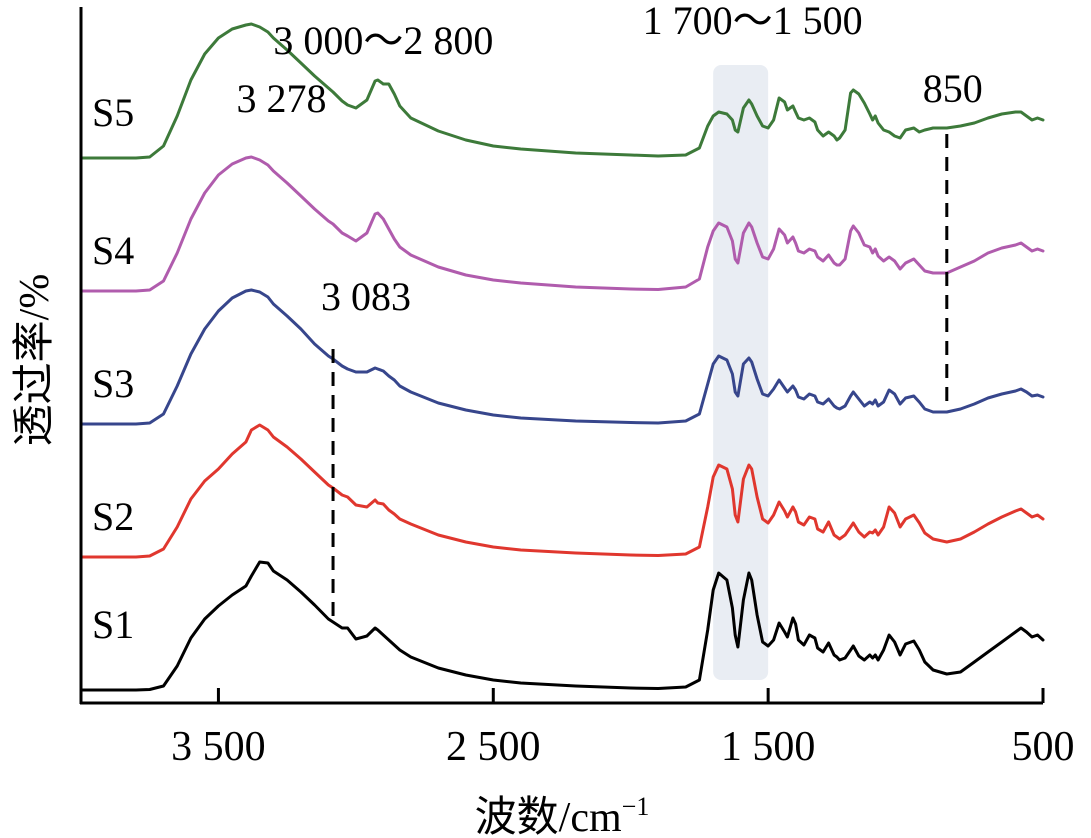  Describe the element at coordinates (218, 747) in the screenshot. I see `x-tick-label: 3 500` at that location.